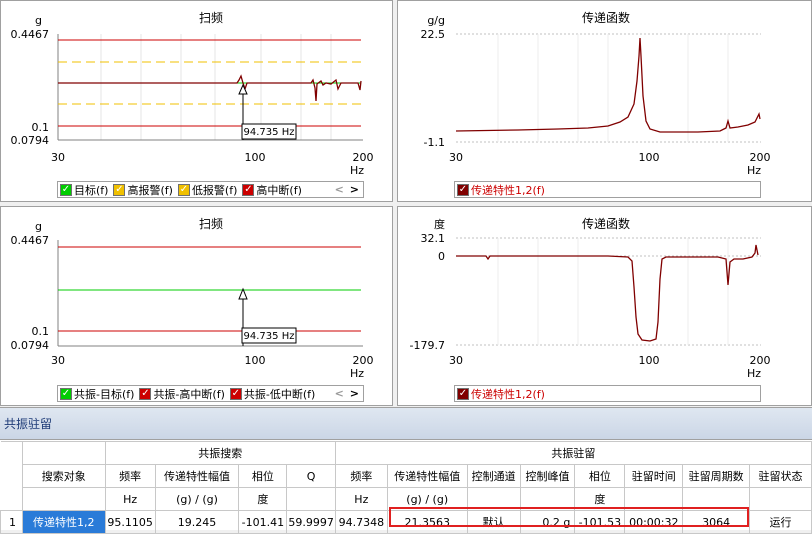 Image resolution: width=812 pixels, height=534 pixels. I want to click on cell-cycles: 3064, so click(716, 522).